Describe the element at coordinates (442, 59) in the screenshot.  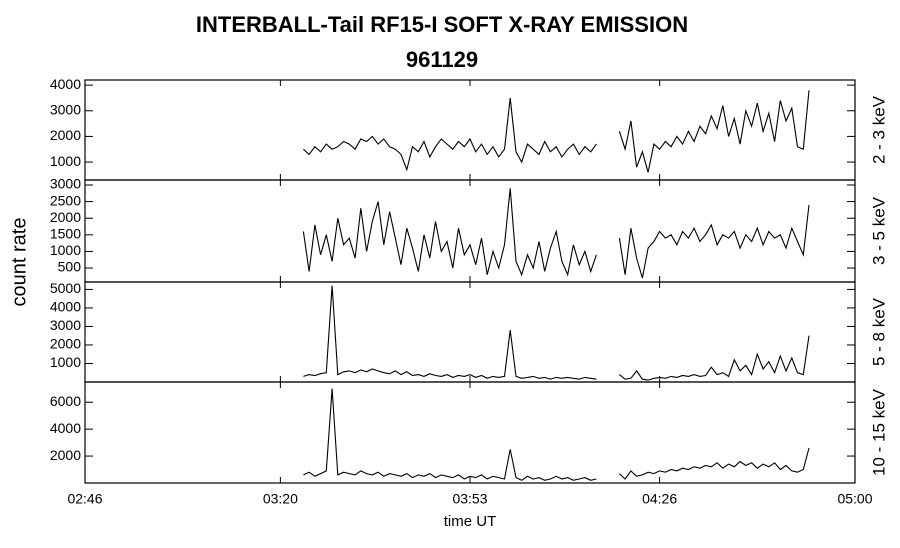
I see `chart-subtitle: 961129` at that location.